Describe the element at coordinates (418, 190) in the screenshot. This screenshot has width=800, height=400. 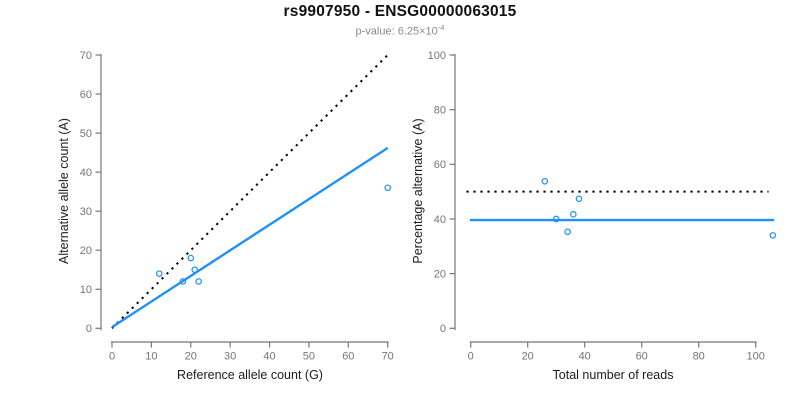
I see `y-axis-title: Percentage alternative (A)` at that location.